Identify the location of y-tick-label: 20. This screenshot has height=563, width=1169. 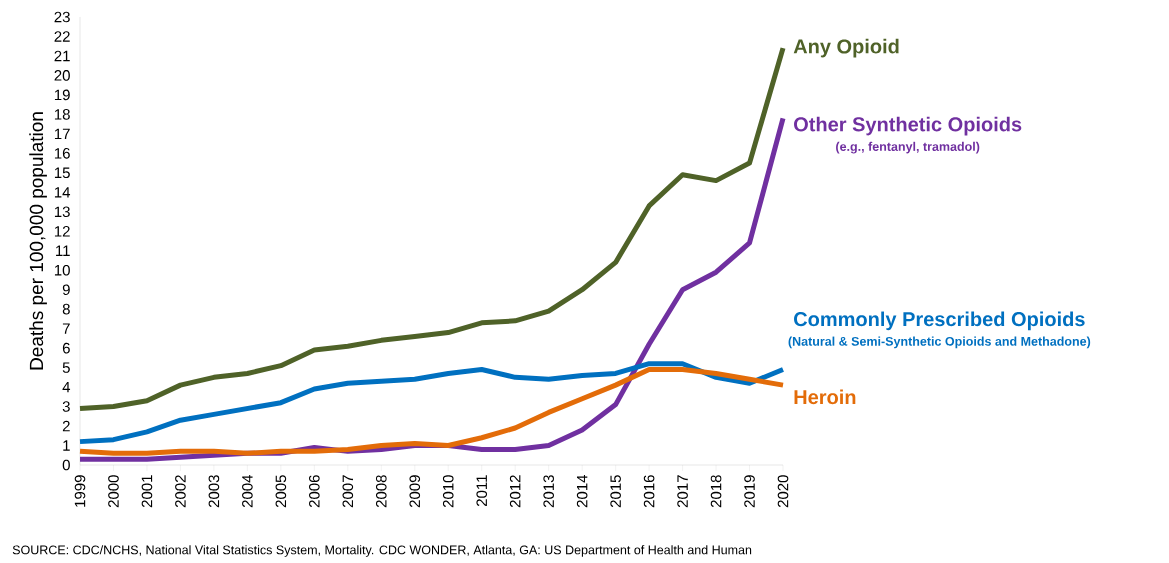
(62, 75).